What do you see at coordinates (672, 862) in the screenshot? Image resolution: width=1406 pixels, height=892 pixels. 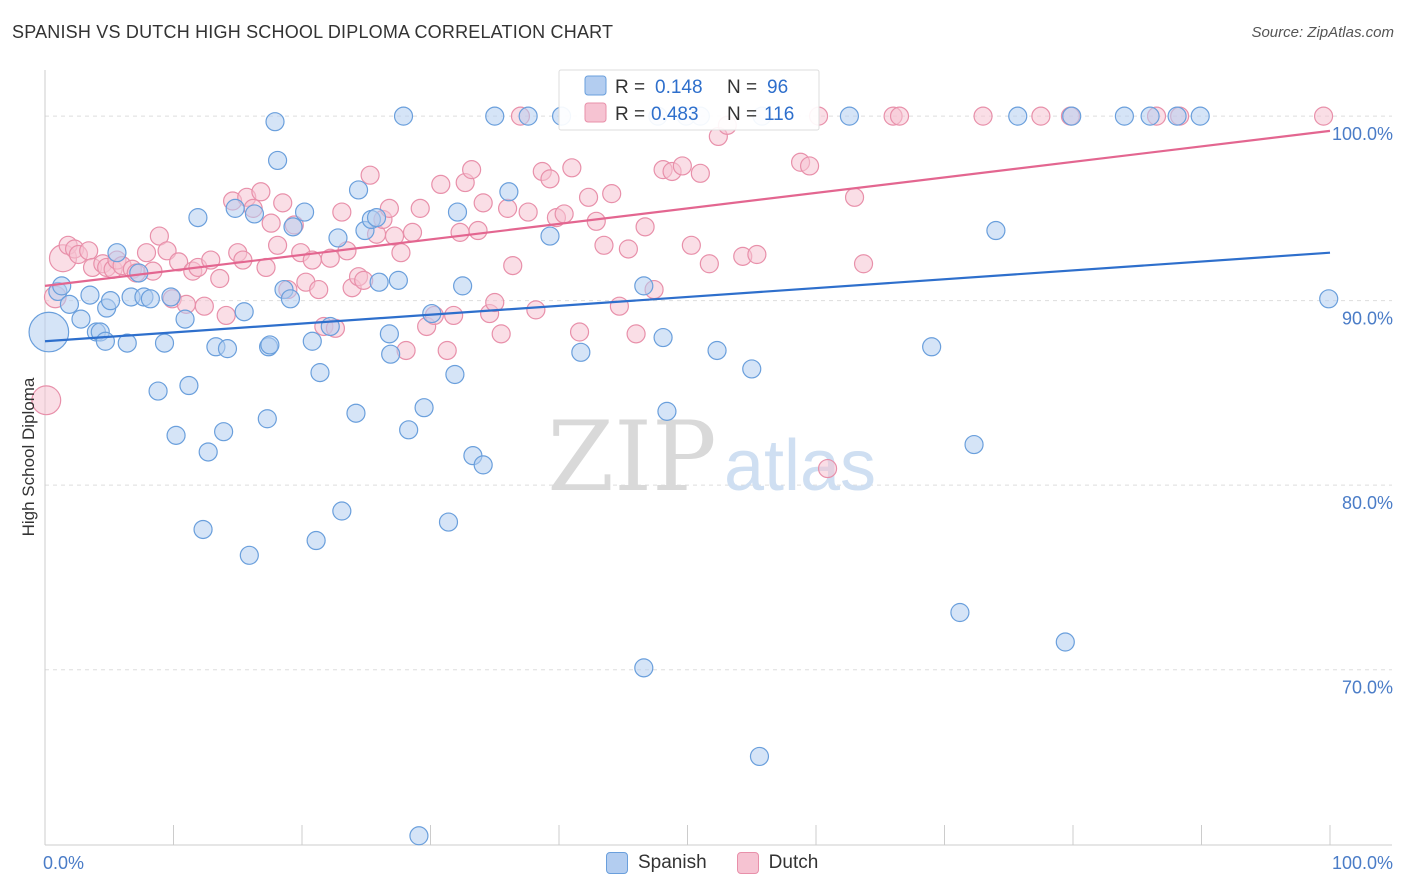 I see `legend-label-spanish: Spanish` at bounding box center [672, 862].